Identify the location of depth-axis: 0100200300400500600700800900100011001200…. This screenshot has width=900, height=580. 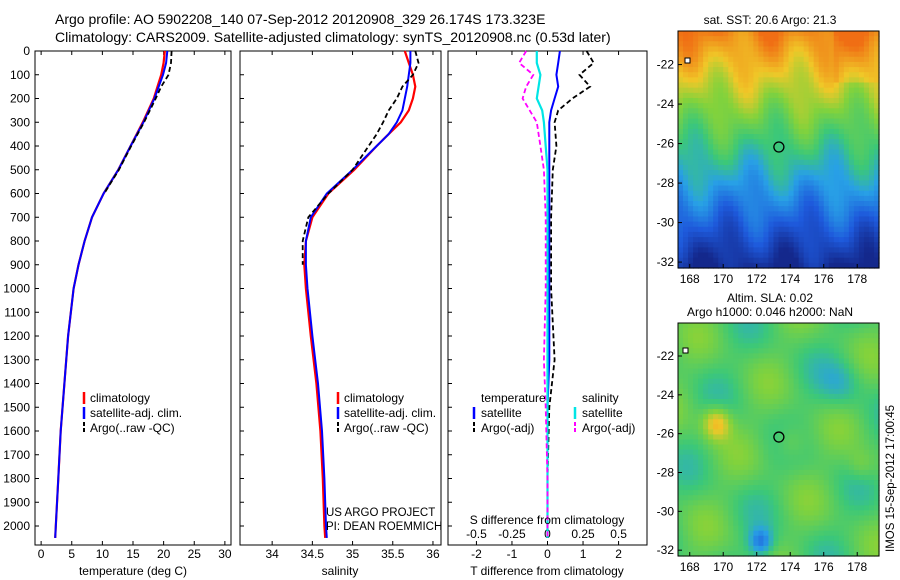
(21, 288).